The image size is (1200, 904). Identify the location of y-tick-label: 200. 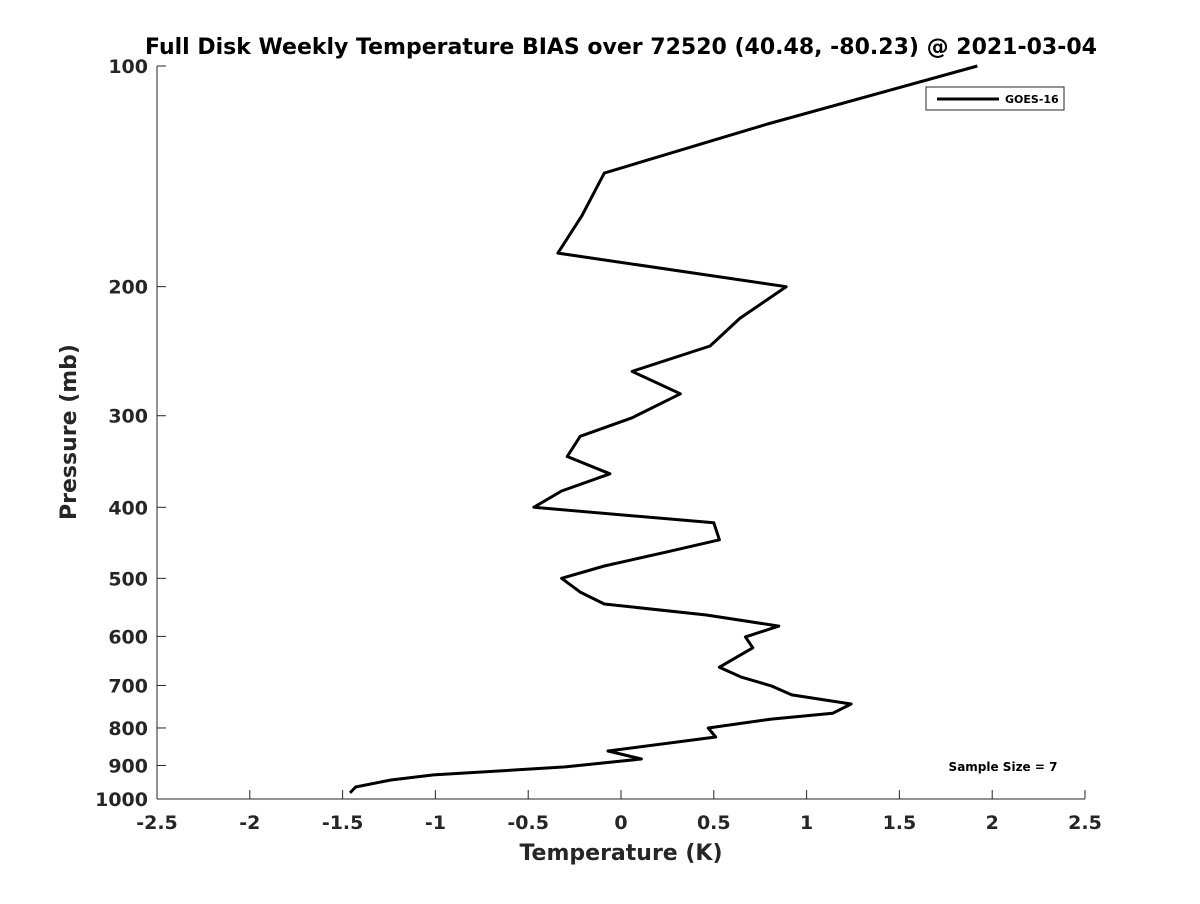
(128, 288).